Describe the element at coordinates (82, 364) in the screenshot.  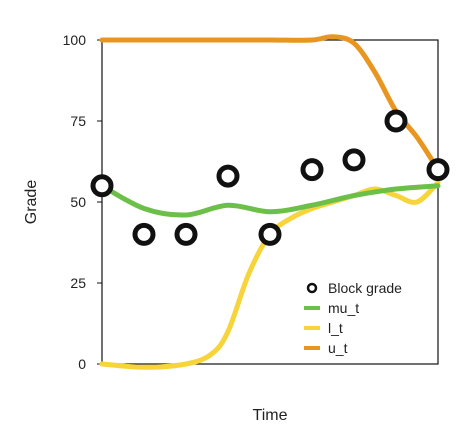
I see `y-tick-label: 0` at that location.